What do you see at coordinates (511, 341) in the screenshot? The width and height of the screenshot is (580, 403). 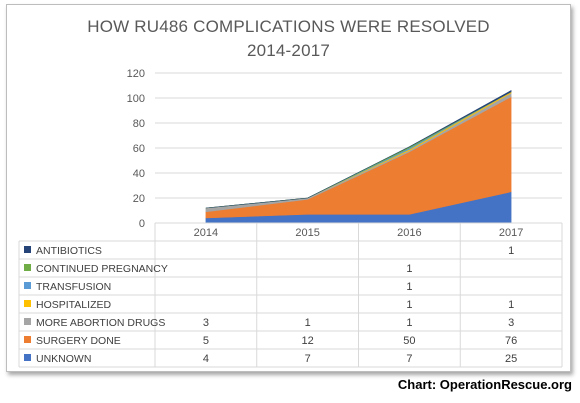 I see `data-label: 76` at bounding box center [511, 341].